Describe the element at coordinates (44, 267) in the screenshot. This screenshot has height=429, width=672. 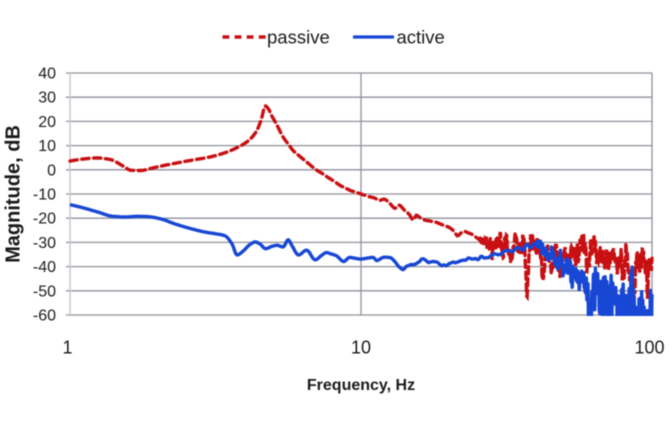
I see `svg-text: -40` at that location.